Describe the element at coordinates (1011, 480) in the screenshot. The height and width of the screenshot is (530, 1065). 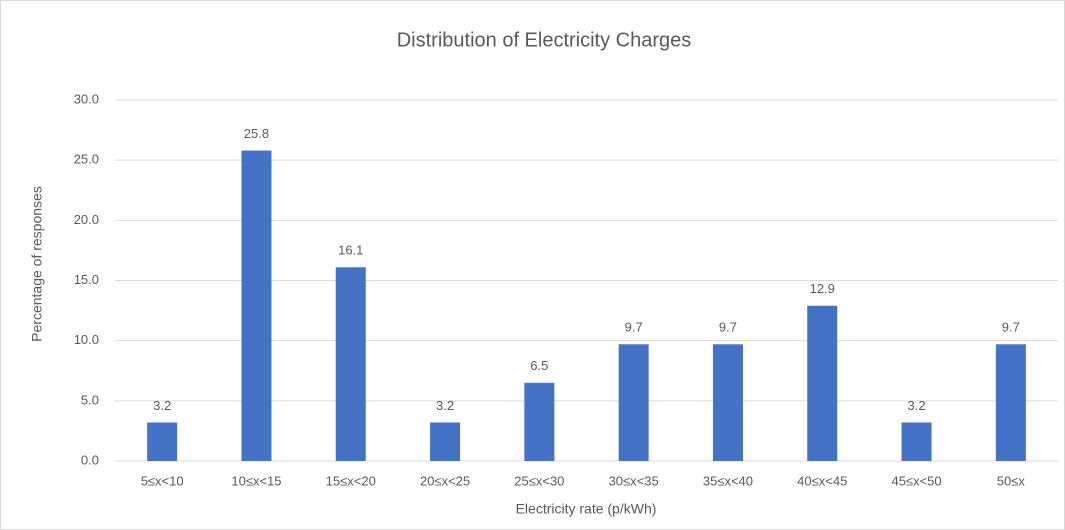
I see `x-tick-label: 50≤x` at that location.